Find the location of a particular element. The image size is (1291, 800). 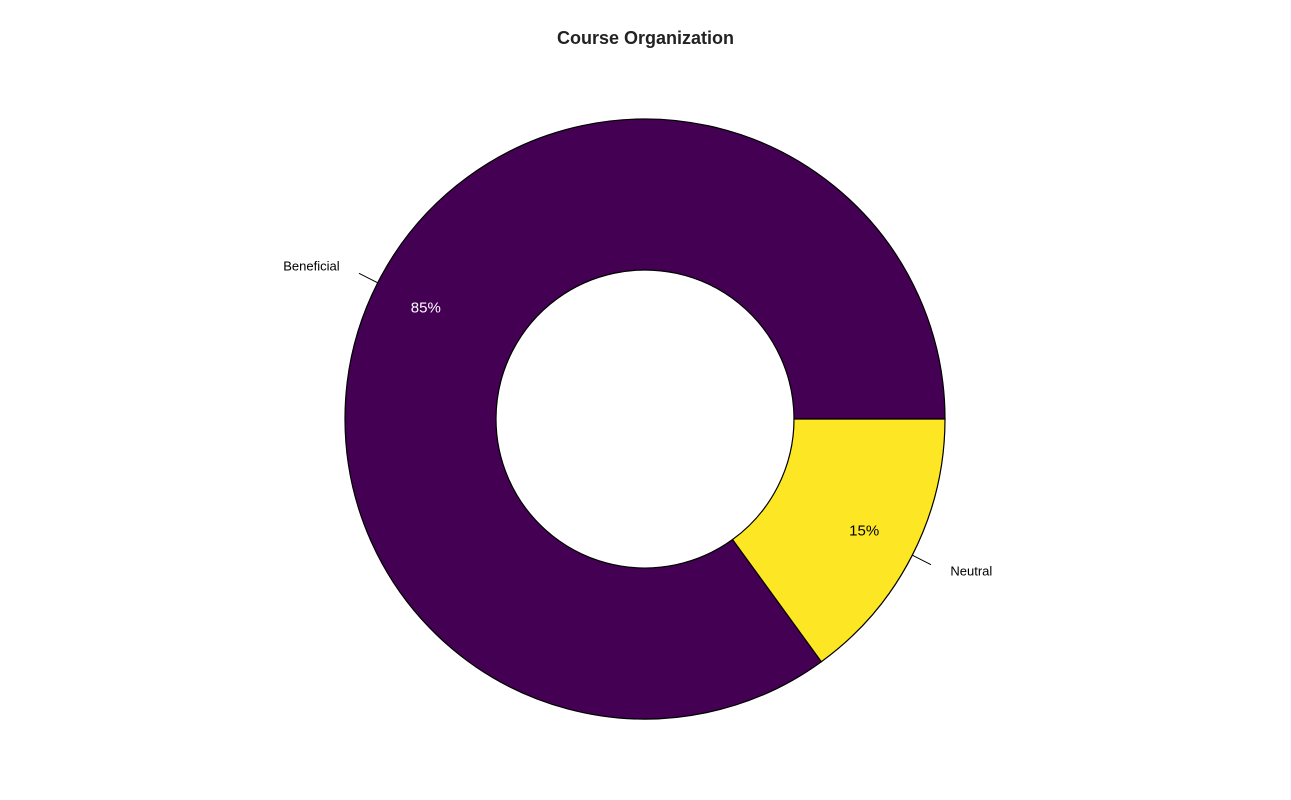

leader-line-beneficial is located at coordinates (368, 278).